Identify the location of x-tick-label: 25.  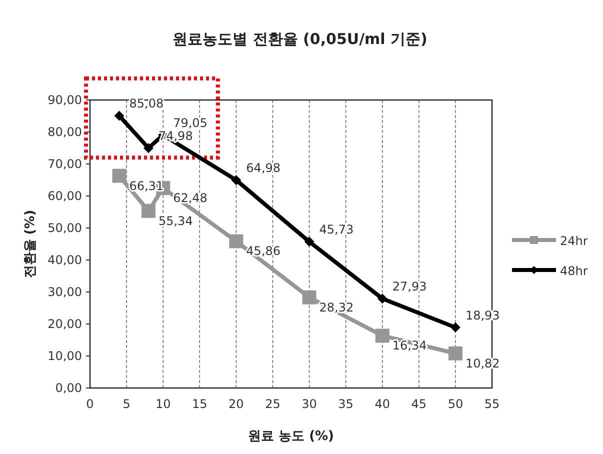
(272, 404).